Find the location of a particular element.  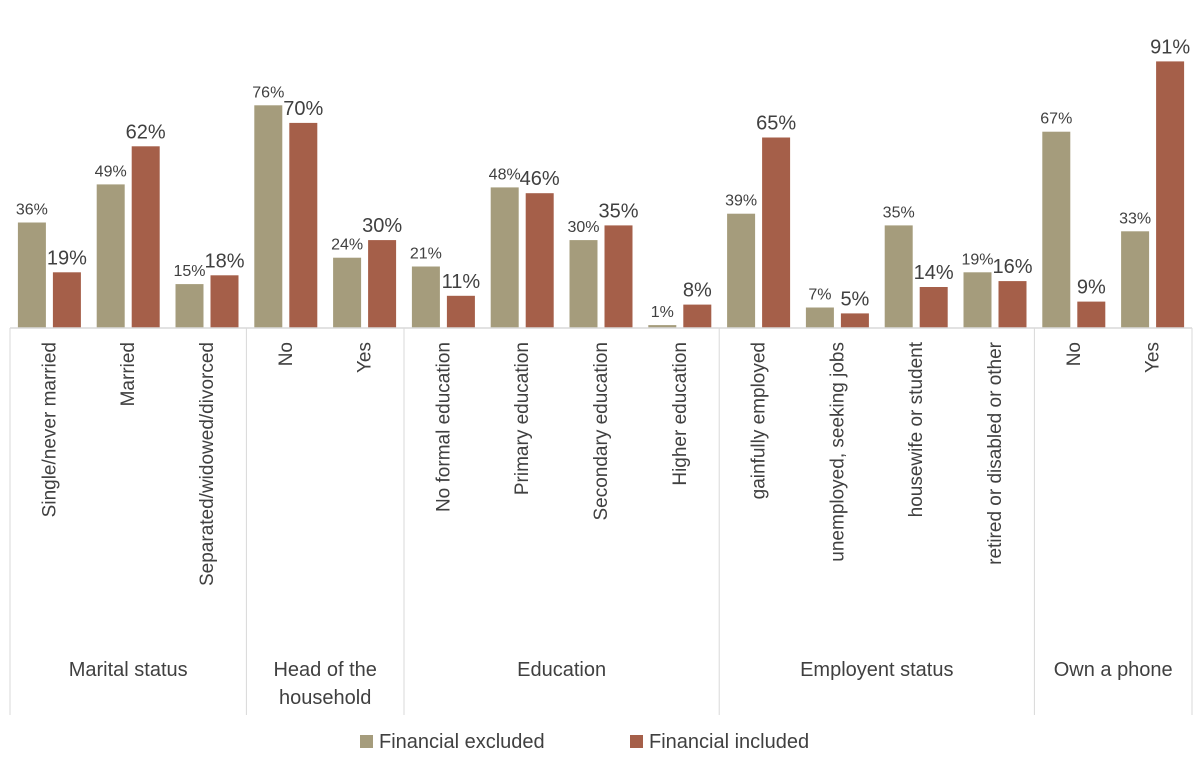

legend-label: Financial included is located at coordinates (729, 742).